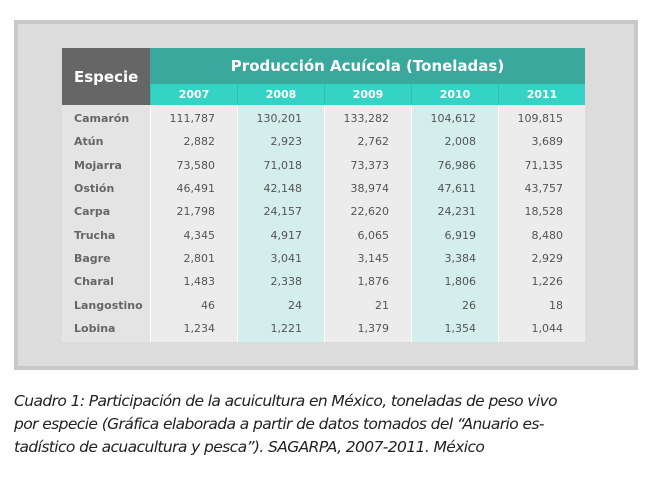 The width and height of the screenshot is (650, 496). Describe the element at coordinates (199, 328) in the screenshot. I see `value-cell: 1,234` at that location.